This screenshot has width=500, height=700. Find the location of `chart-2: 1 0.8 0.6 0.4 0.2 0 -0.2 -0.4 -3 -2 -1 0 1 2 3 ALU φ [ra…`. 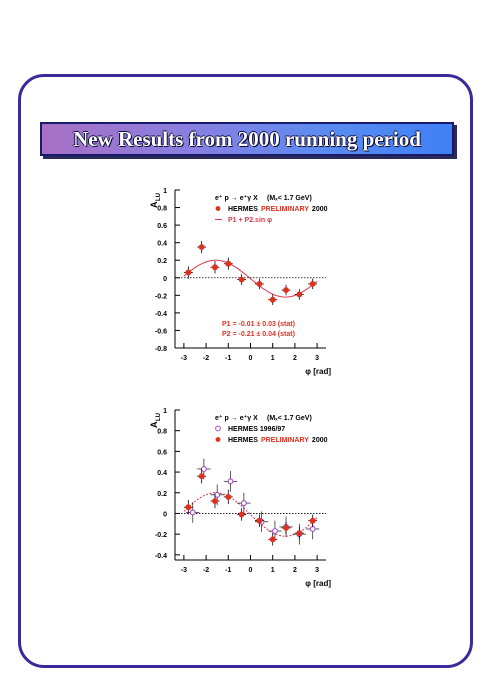

chart-2: 1 0.8 0.6 0.4 0.2 0 -0.2 -0.4 -3 -2 -1 0 1 2 3 ALU φ [ra… is located at coordinates (240, 498).